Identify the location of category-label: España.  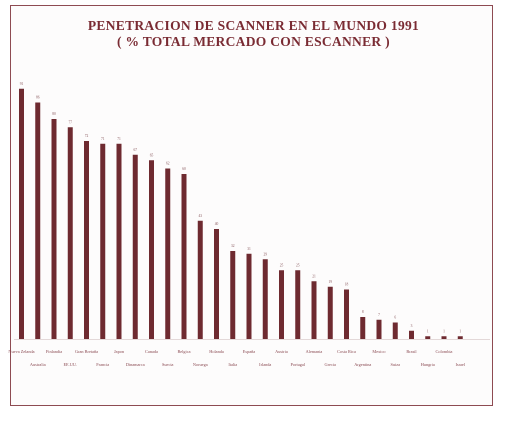
(249, 351).